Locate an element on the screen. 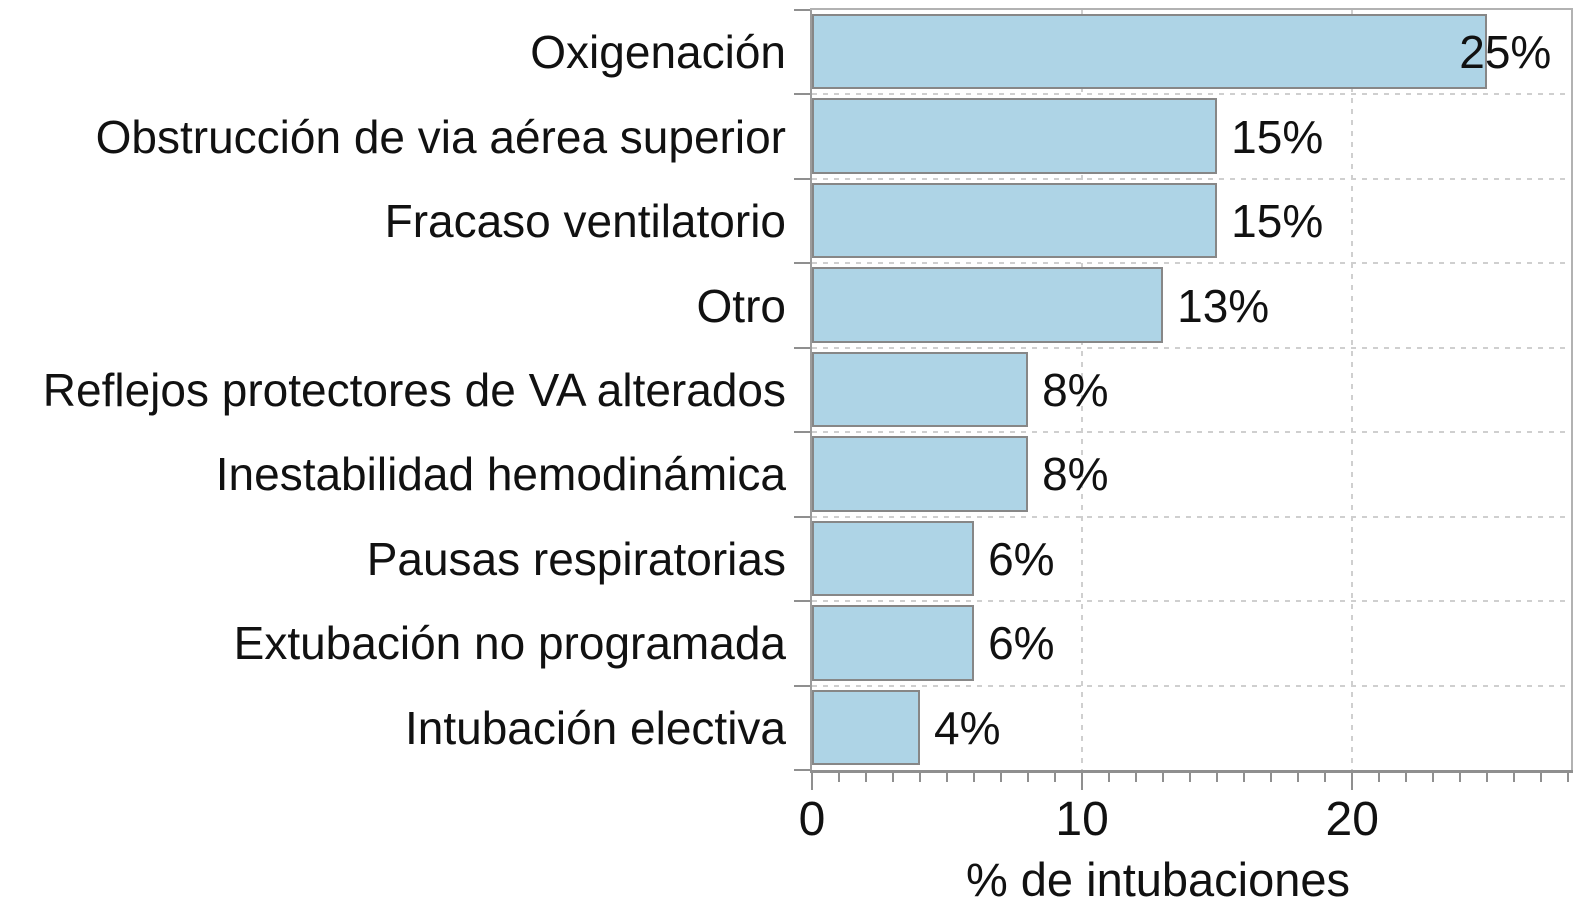  category-label: Extubación no programada is located at coordinates (509, 643).